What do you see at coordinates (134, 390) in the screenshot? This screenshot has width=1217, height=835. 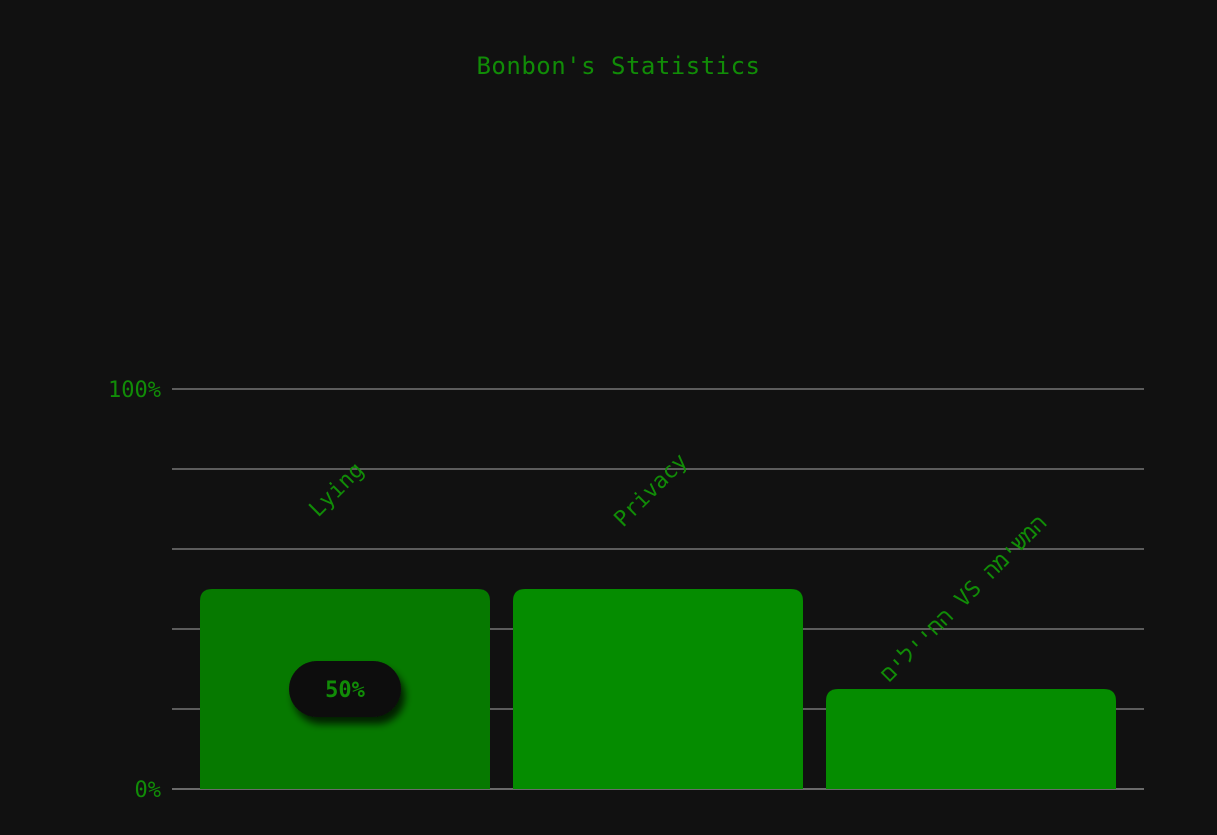 I see `y-tick-label: 100%` at bounding box center [134, 390].